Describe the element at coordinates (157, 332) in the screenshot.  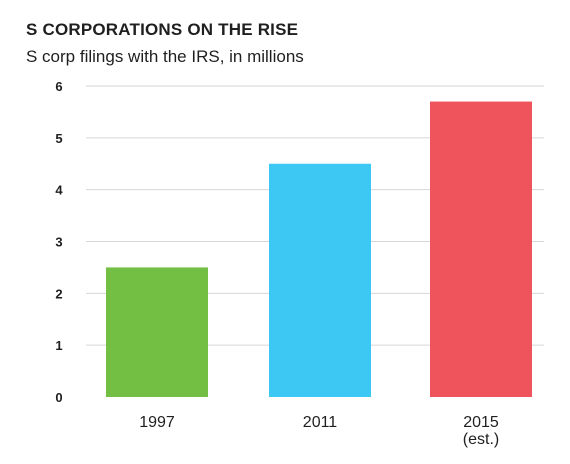
I see `bar-1997` at that location.